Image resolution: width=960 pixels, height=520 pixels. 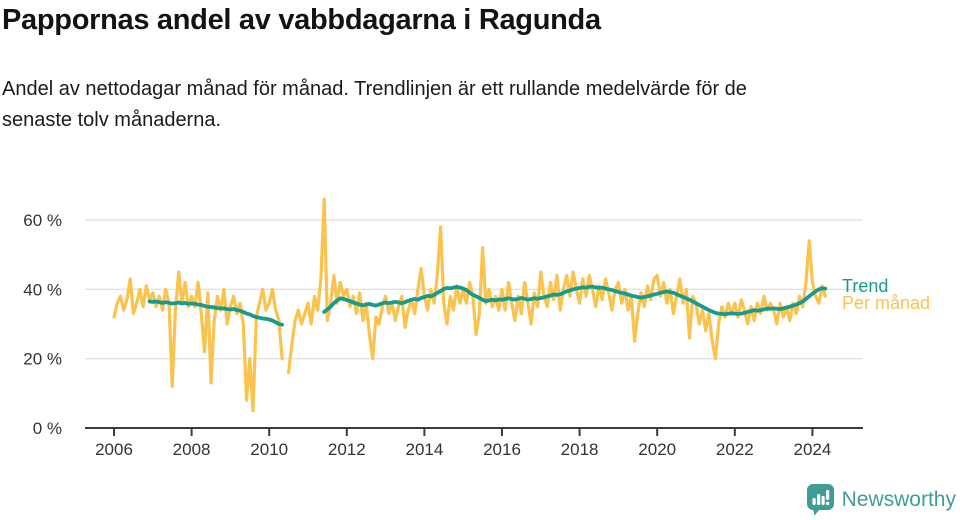 What do you see at coordinates (657, 449) in the screenshot?
I see `x-tick-label: 2020` at bounding box center [657, 449].